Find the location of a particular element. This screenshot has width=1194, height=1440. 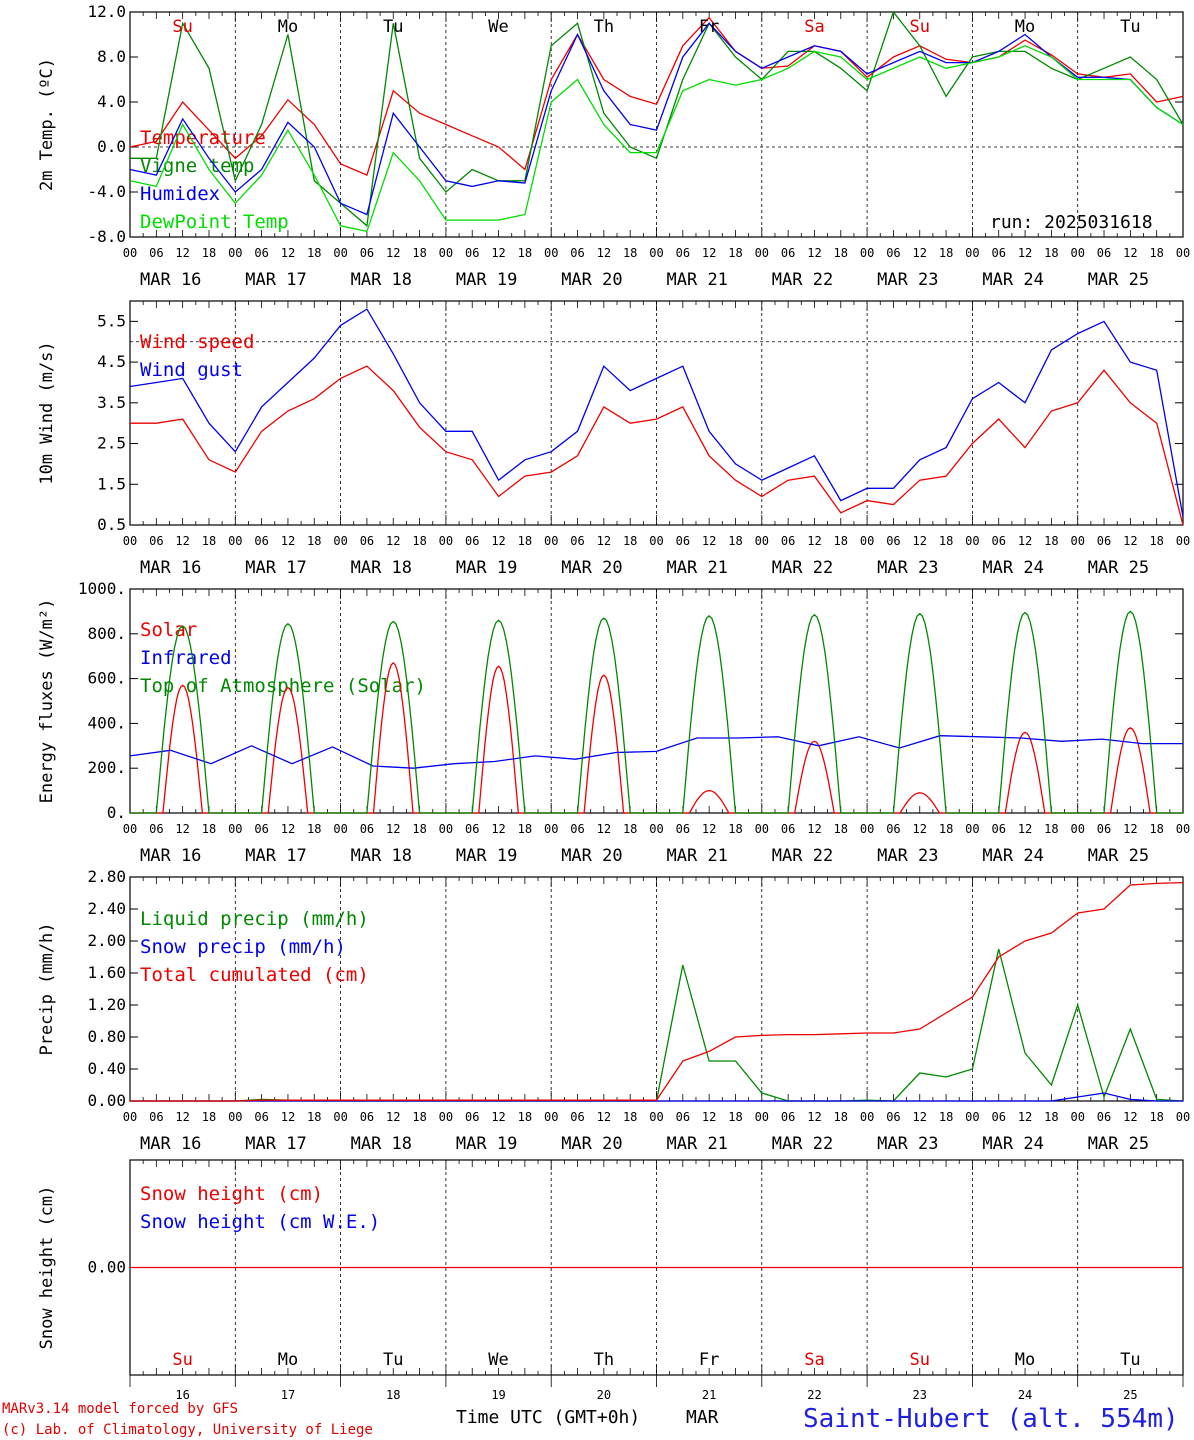

day-number-label: 25 is located at coordinates (1130, 1395).